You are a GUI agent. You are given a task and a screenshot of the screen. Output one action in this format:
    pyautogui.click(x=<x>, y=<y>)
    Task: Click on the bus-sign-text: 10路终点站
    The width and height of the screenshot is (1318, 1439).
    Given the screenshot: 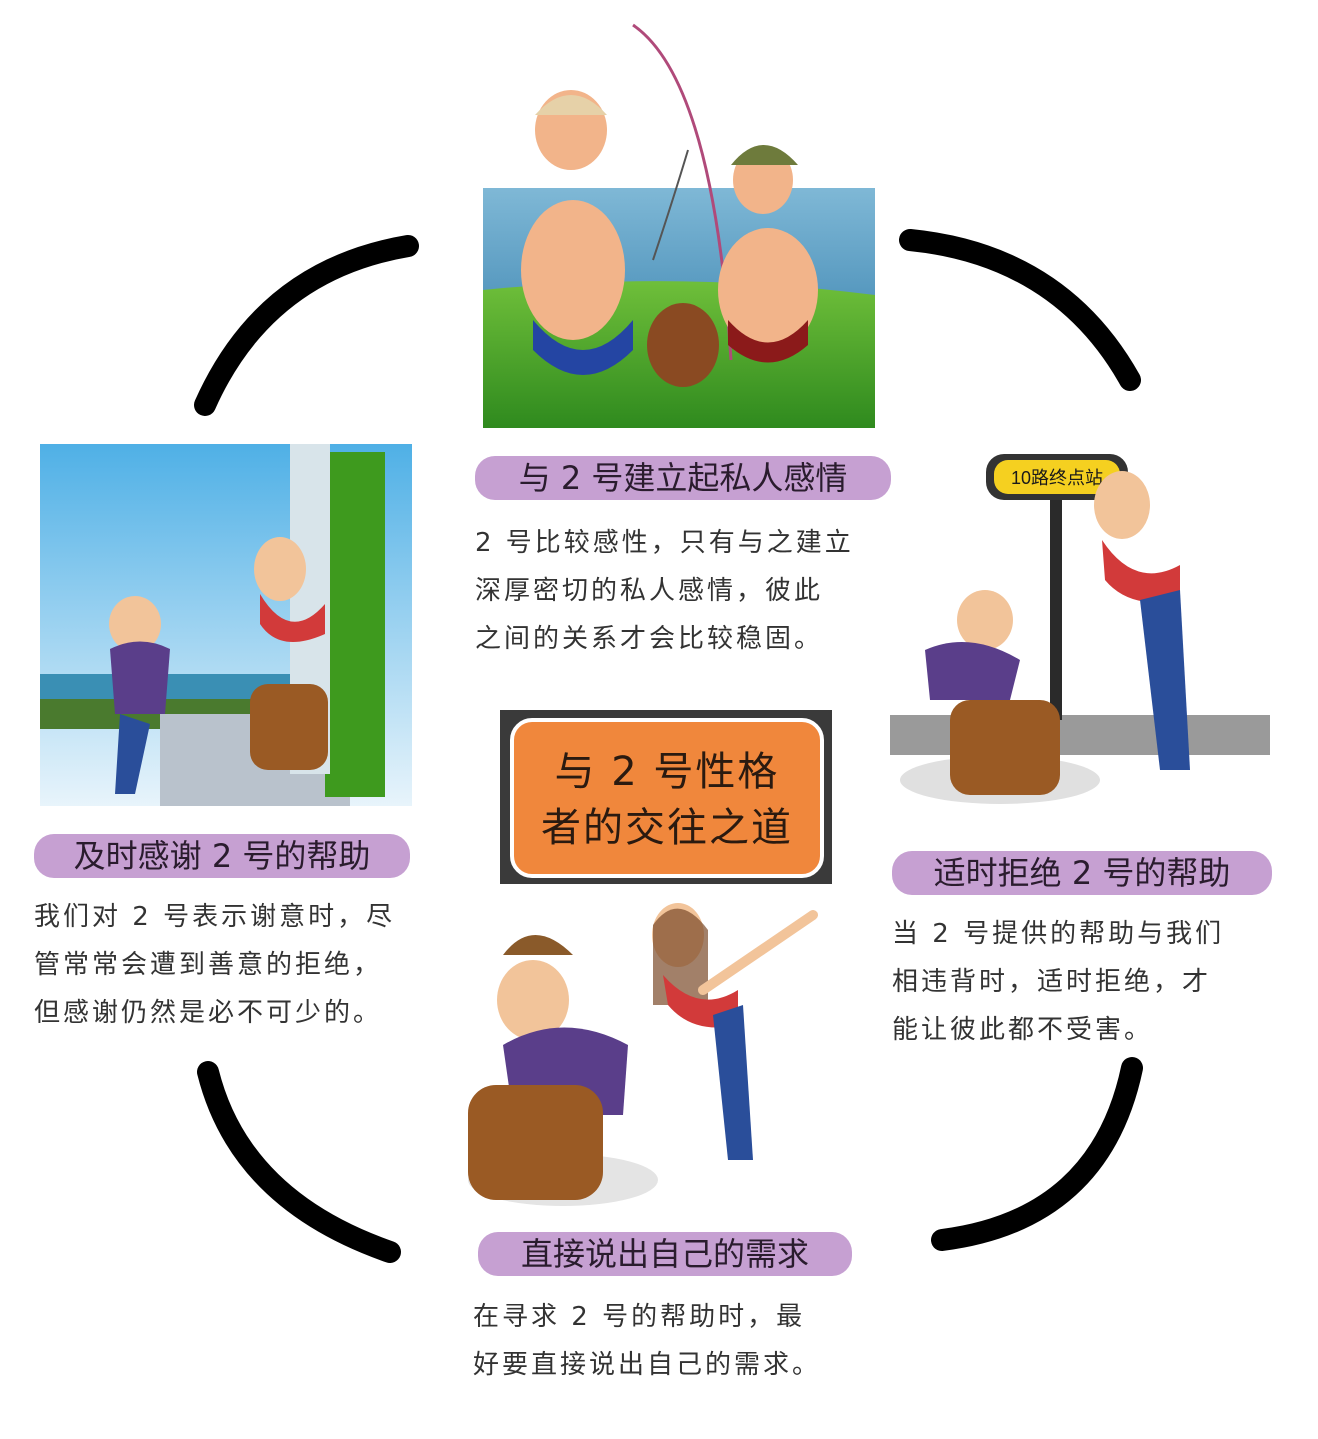 What is the action you would take?
    pyautogui.click(x=1057, y=478)
    